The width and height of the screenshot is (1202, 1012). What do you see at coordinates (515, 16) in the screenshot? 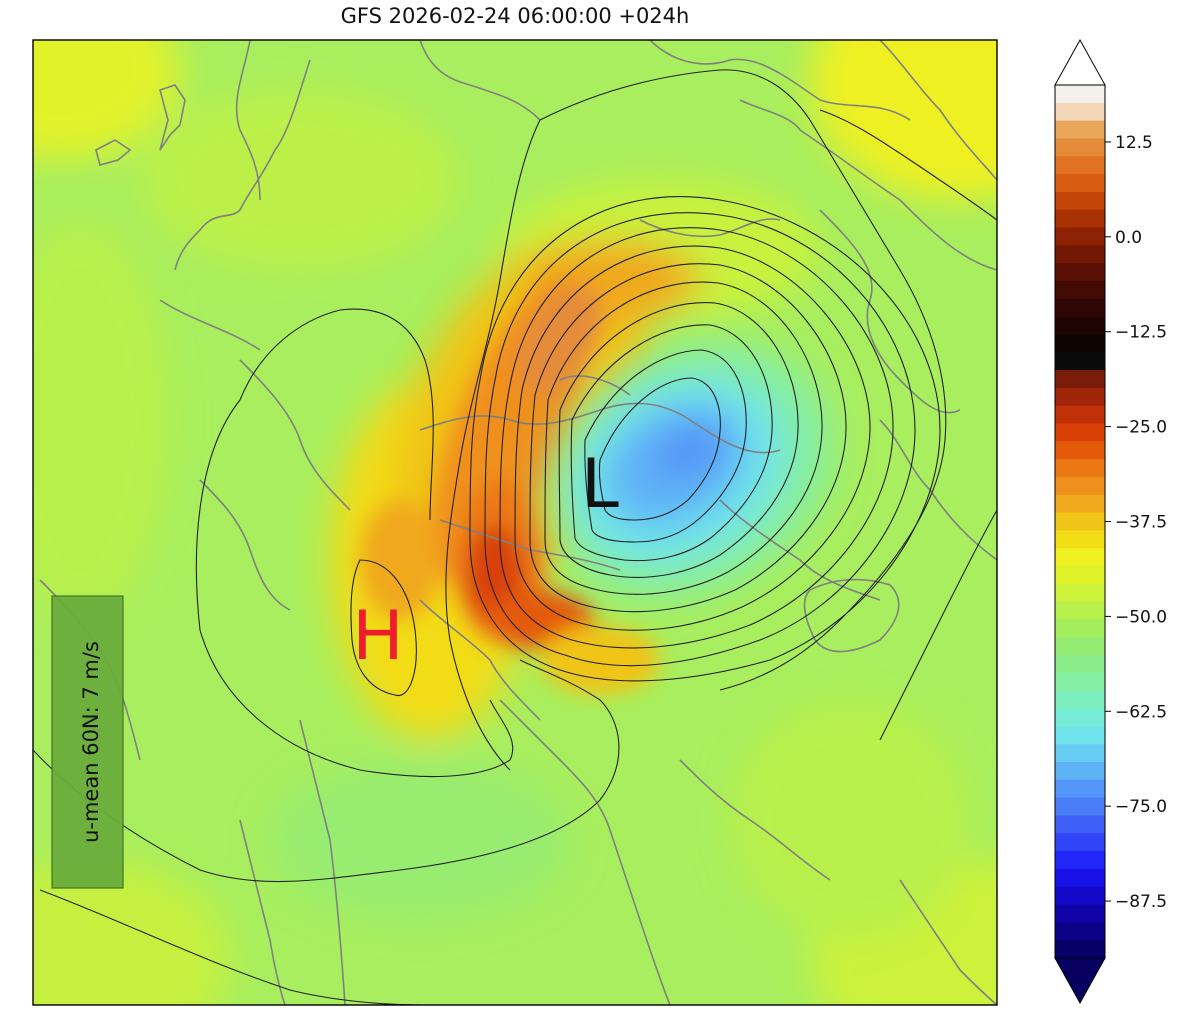
I see `chart-title: GFS 2026-02-24 06:00:00 +024h` at bounding box center [515, 16].